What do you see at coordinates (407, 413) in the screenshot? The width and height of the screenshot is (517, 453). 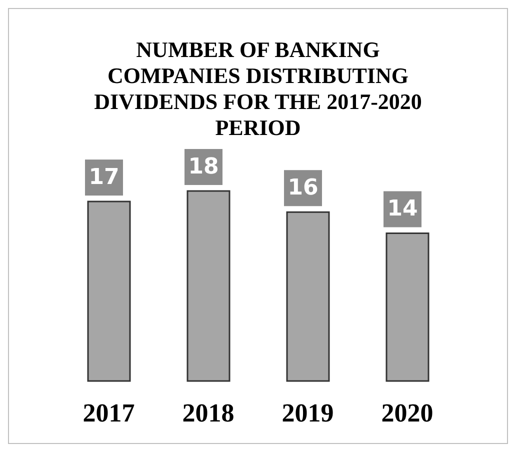 I see `x-tick-label: 2020` at bounding box center [407, 413].